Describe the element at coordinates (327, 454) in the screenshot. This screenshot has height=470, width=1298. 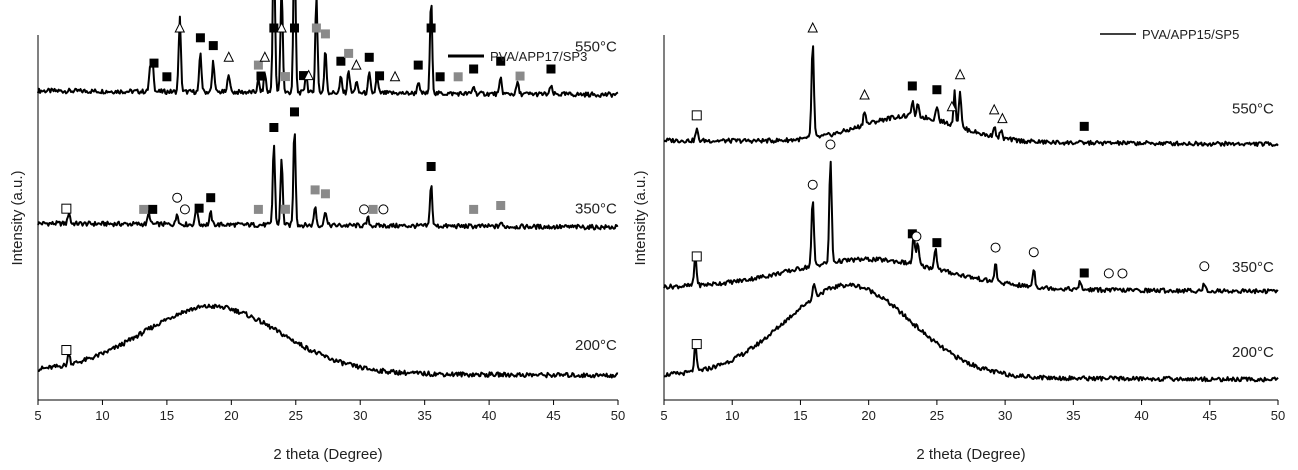
I see `x-axis-label-left: 2 theta (Degree)` at that location.